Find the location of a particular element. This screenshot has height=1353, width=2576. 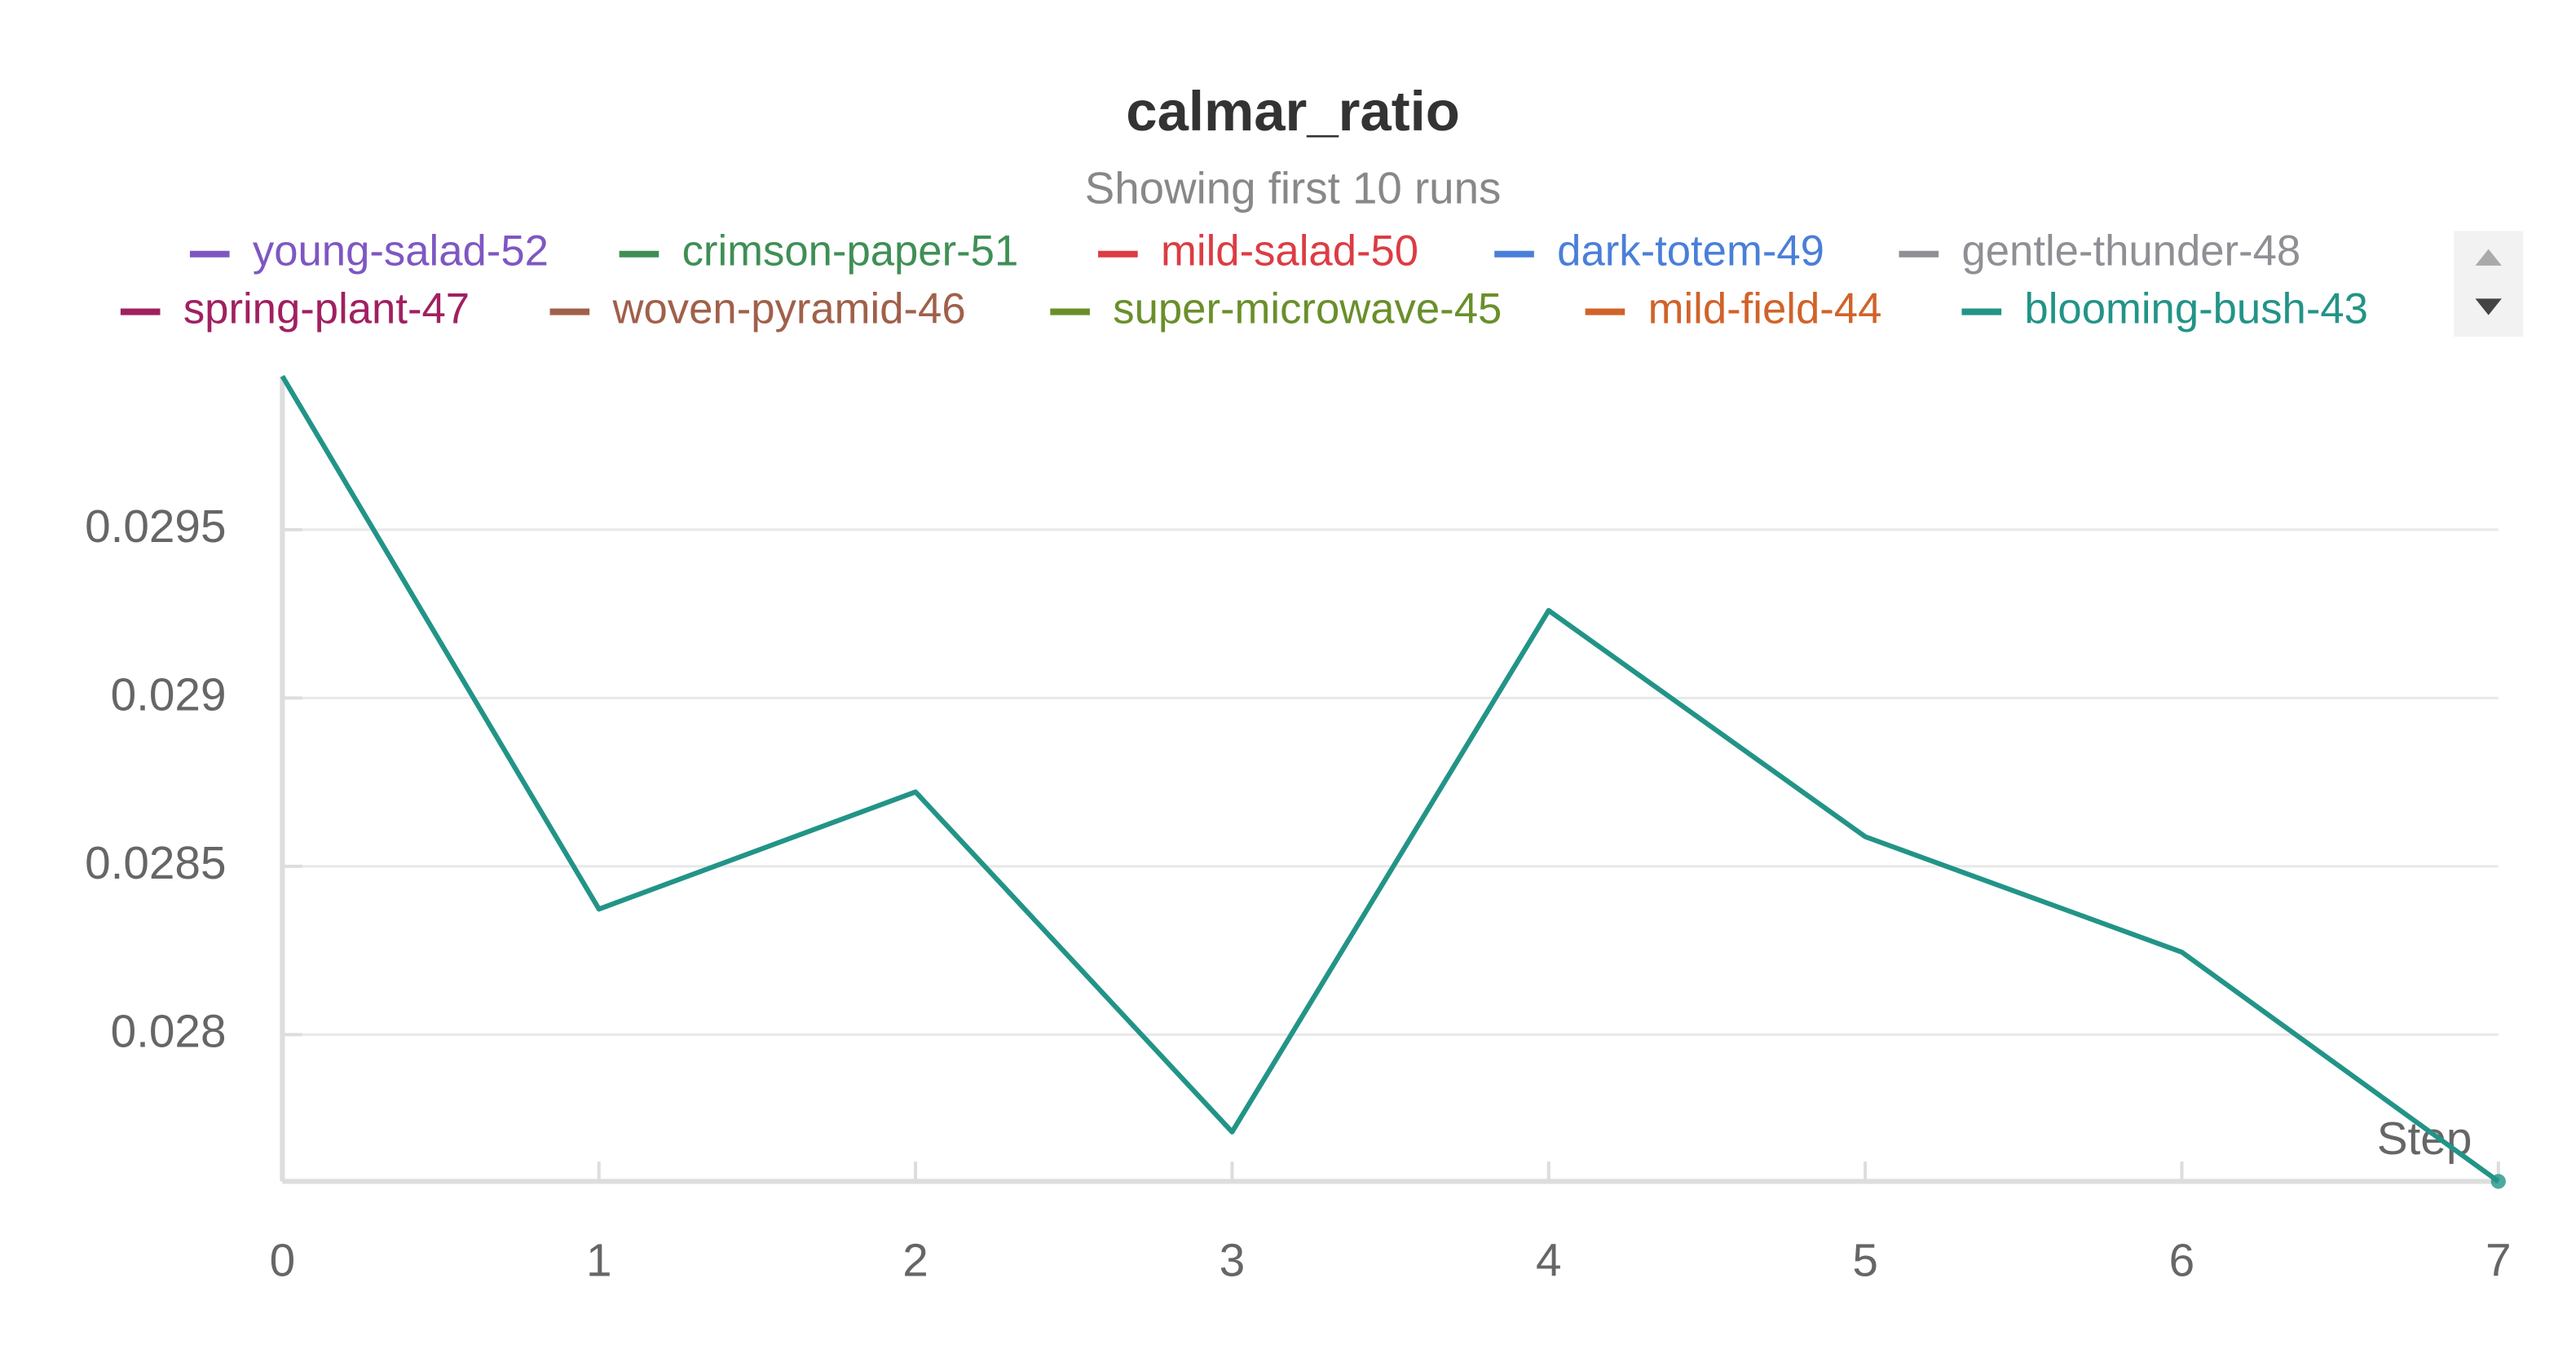

scroll-down is located at coordinates (2488, 306).